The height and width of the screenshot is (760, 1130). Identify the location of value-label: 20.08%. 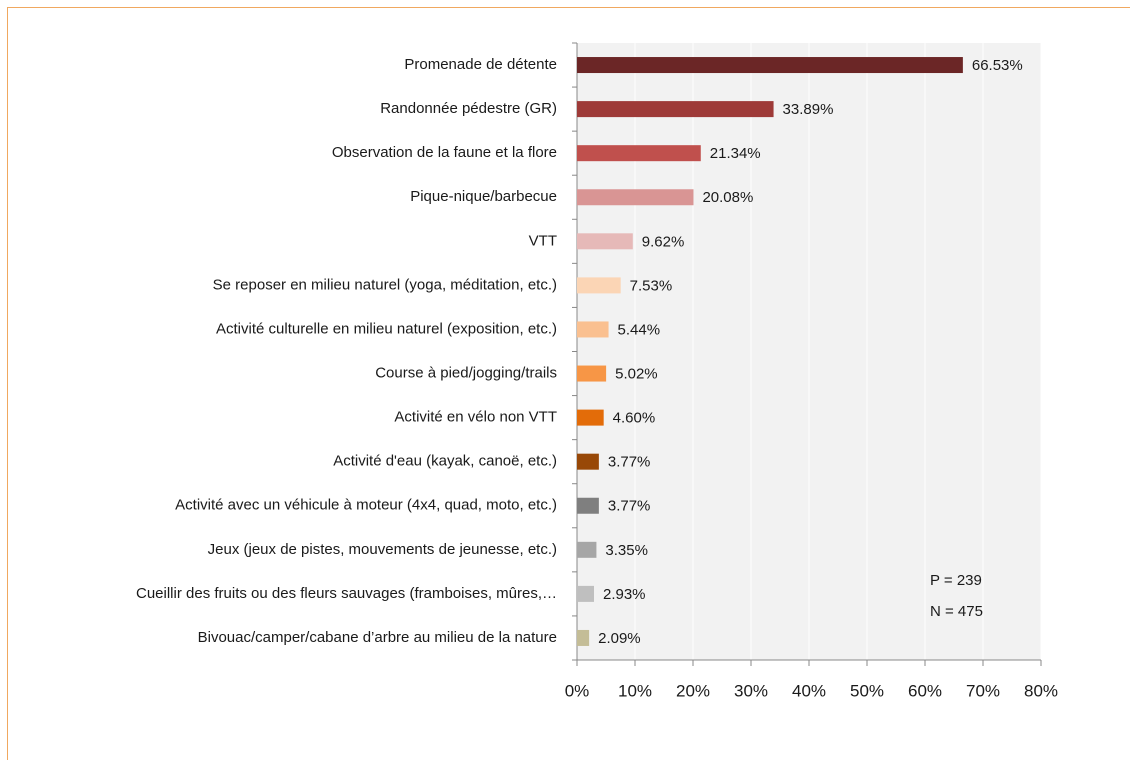
(727, 197).